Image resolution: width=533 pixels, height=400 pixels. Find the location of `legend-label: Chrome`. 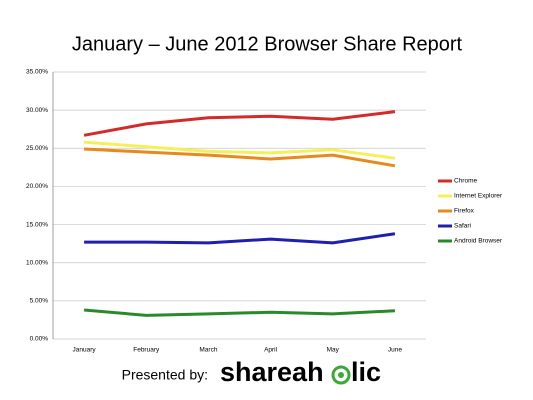

legend-label: Chrome is located at coordinates (466, 181).